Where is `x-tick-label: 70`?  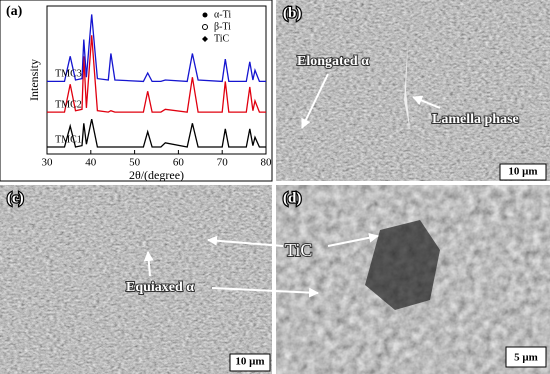
x-tick-label: 70 is located at coordinates (223, 163).